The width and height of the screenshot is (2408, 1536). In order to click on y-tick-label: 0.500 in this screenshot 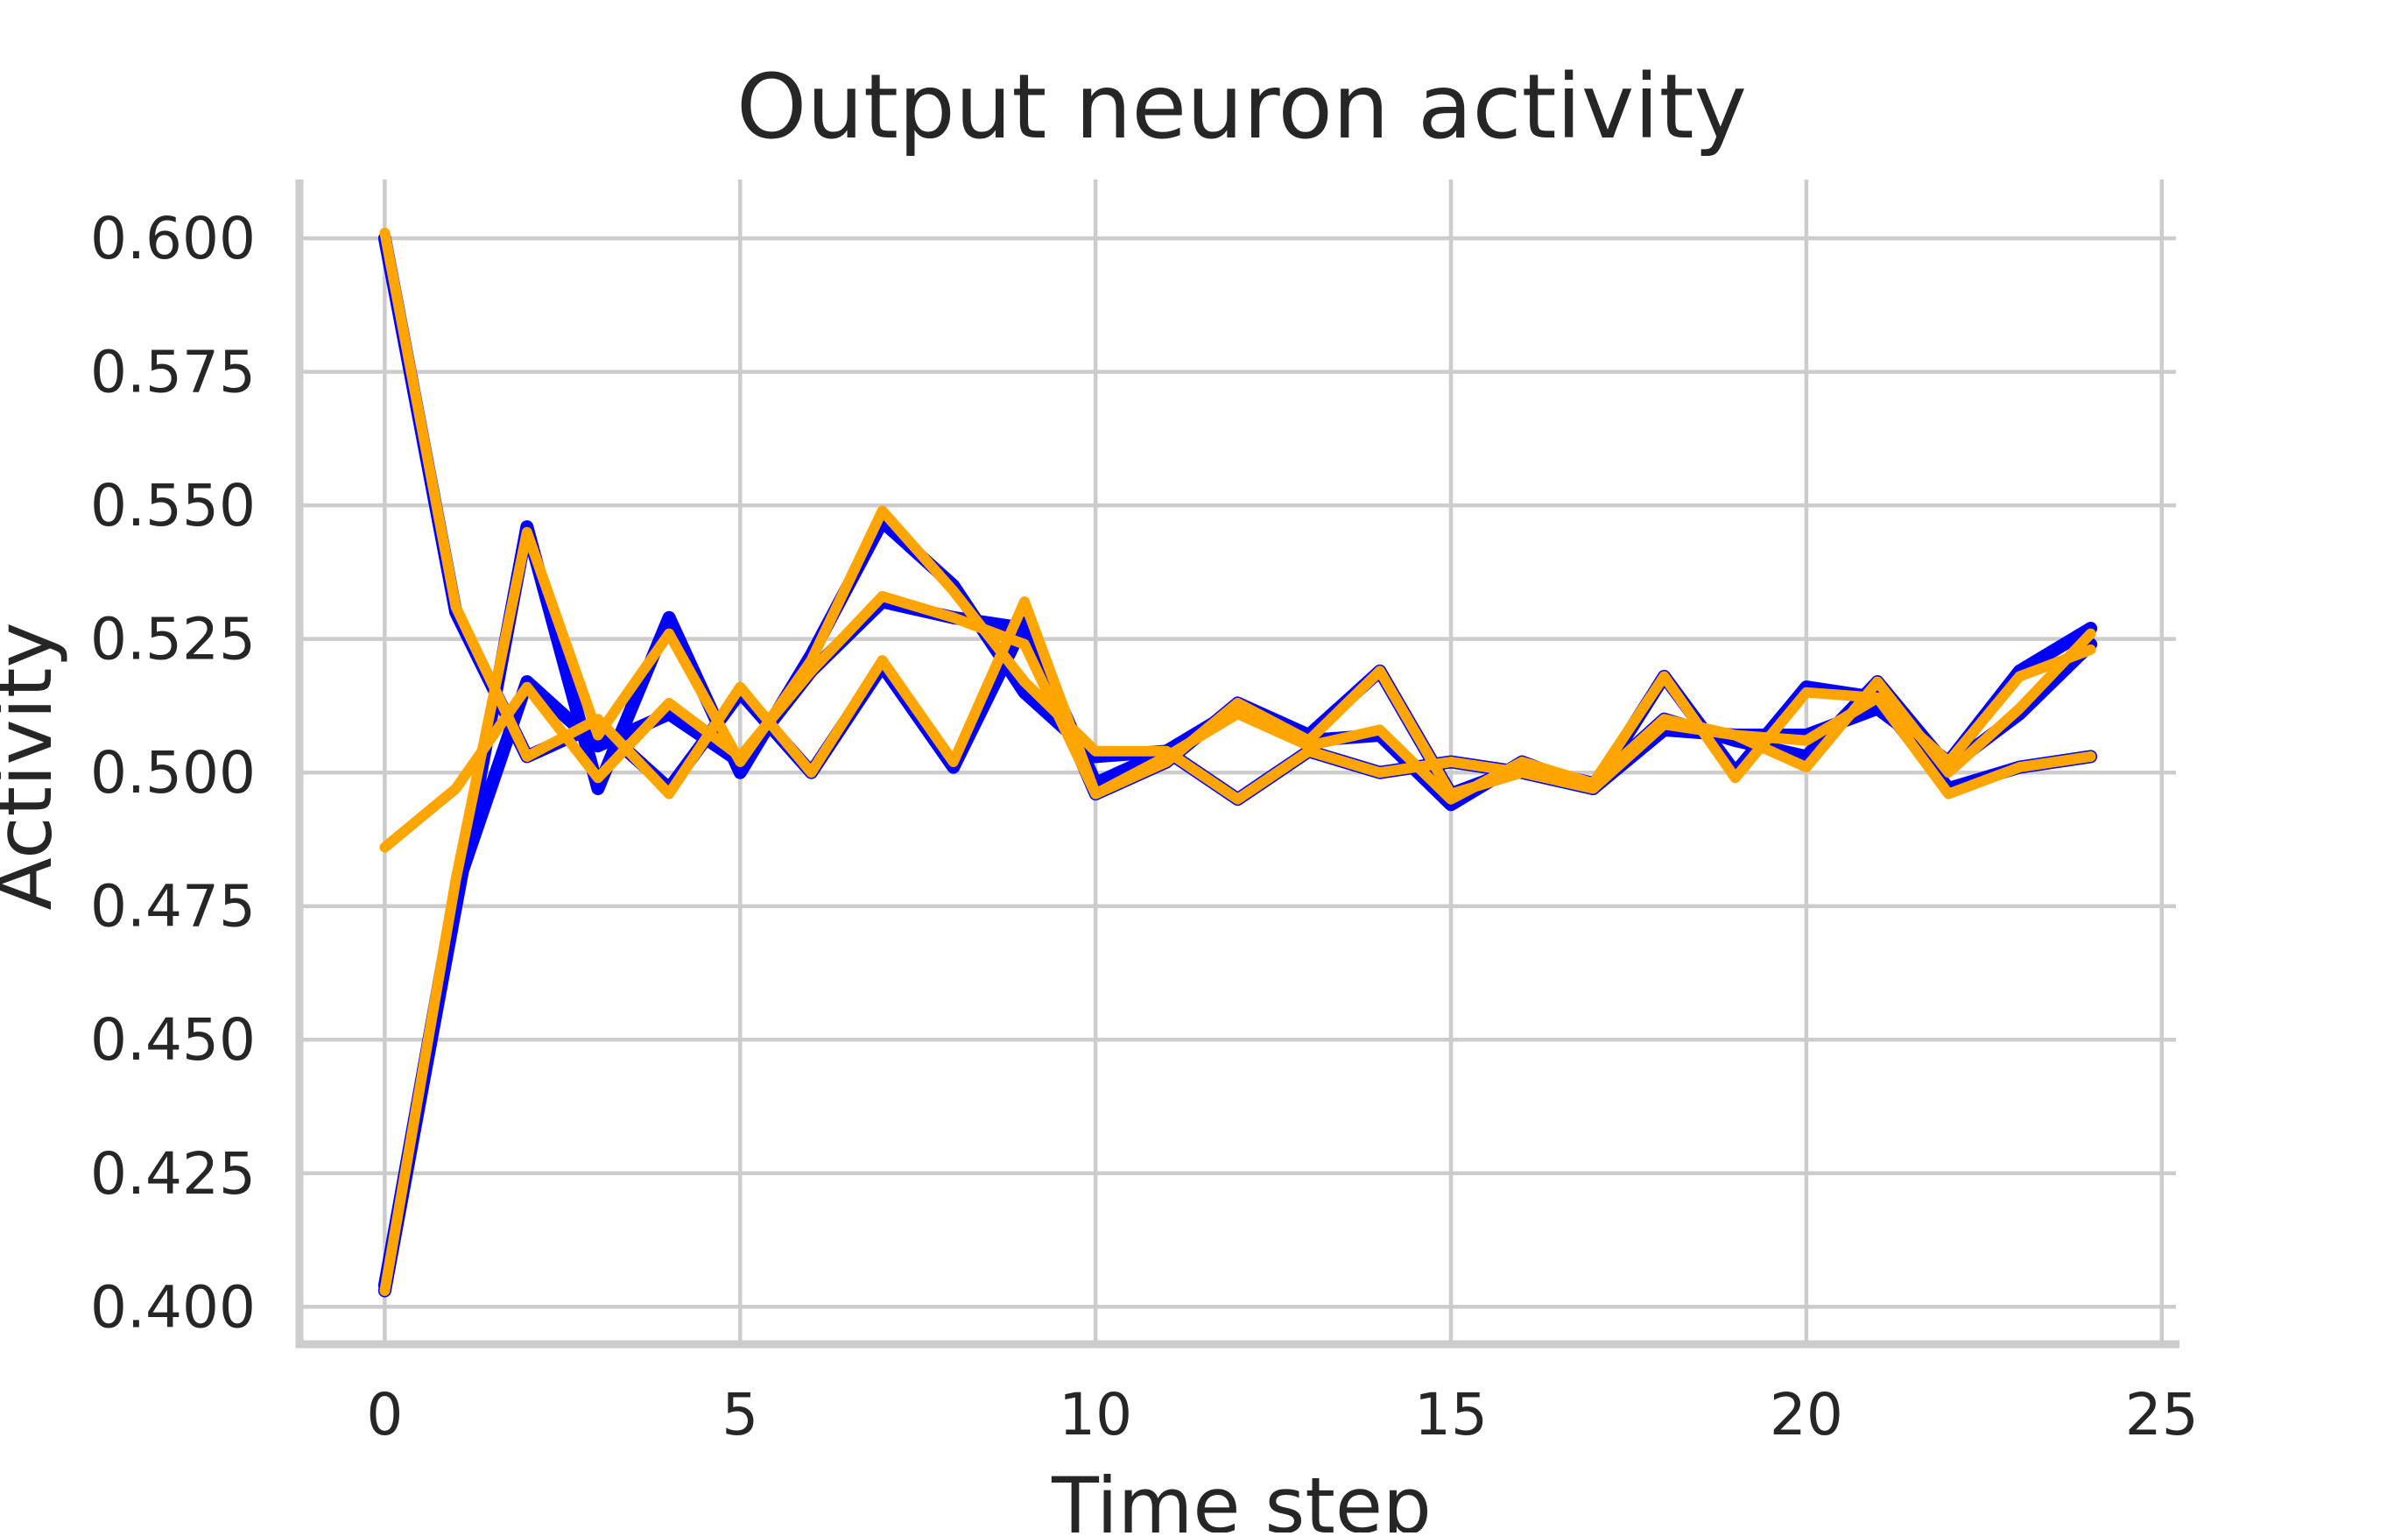, I will do `click(173, 773)`.